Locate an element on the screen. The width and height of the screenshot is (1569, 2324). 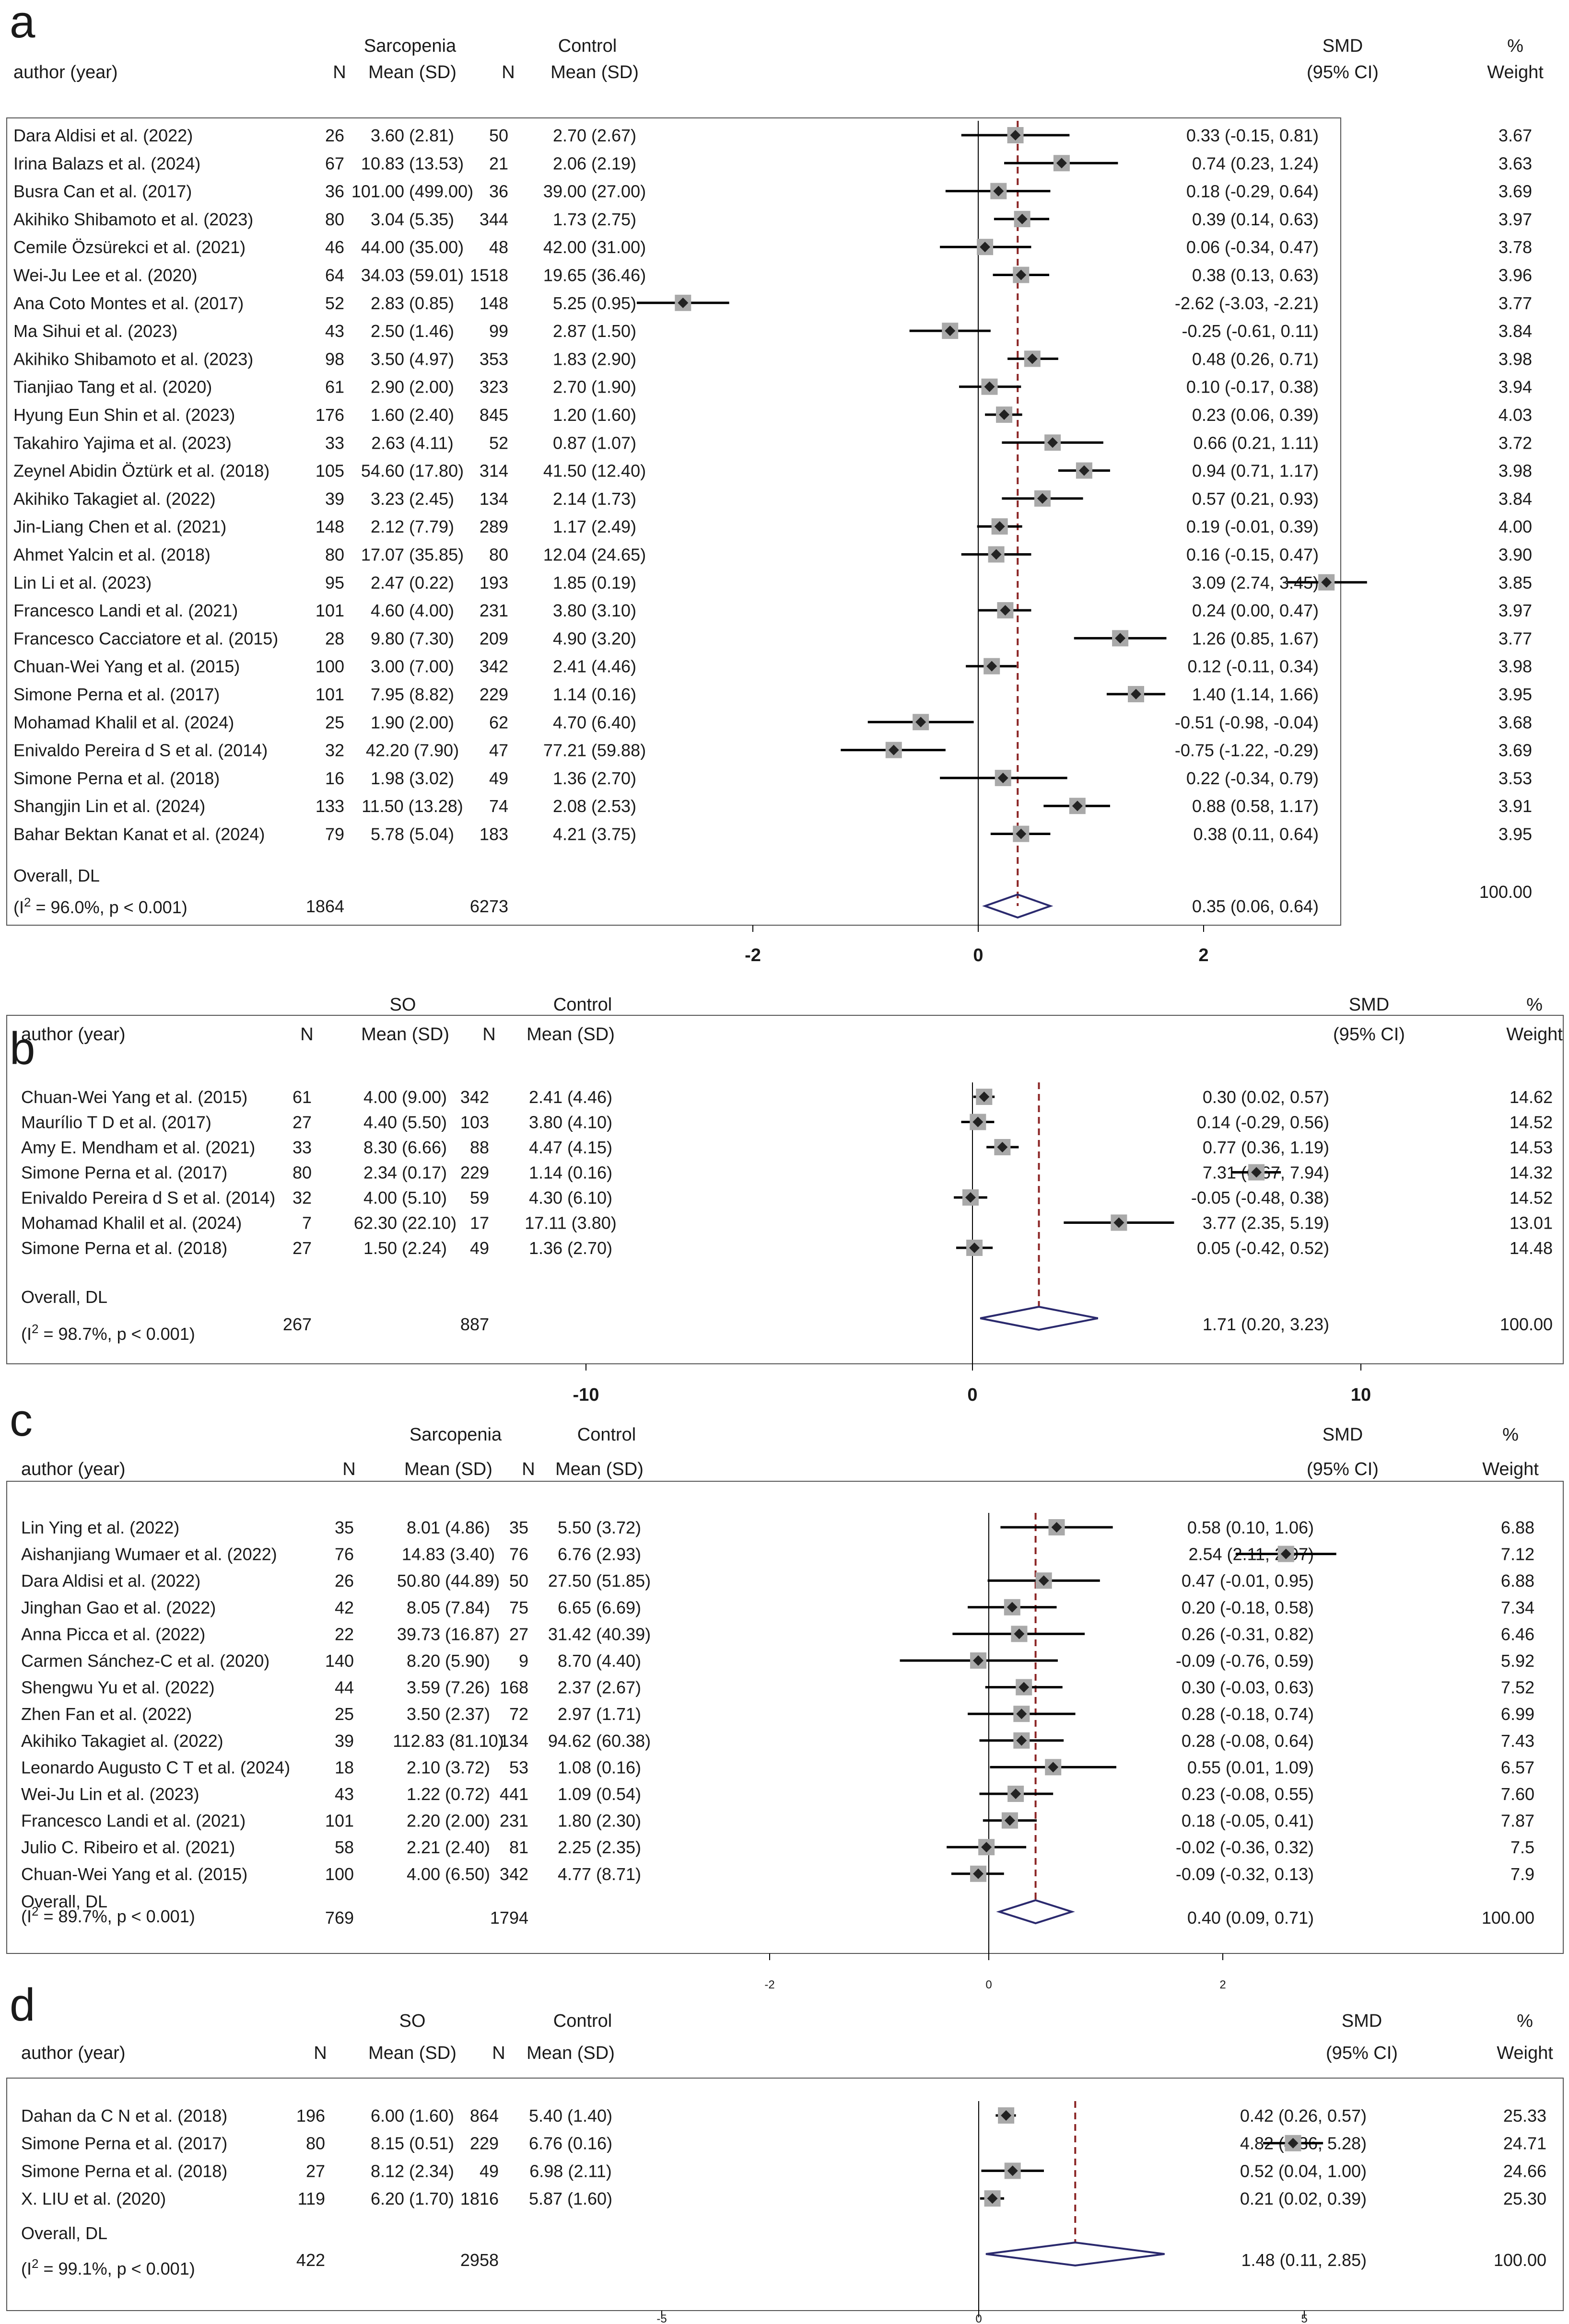
study-n1: 196 is located at coordinates (310, 2116).